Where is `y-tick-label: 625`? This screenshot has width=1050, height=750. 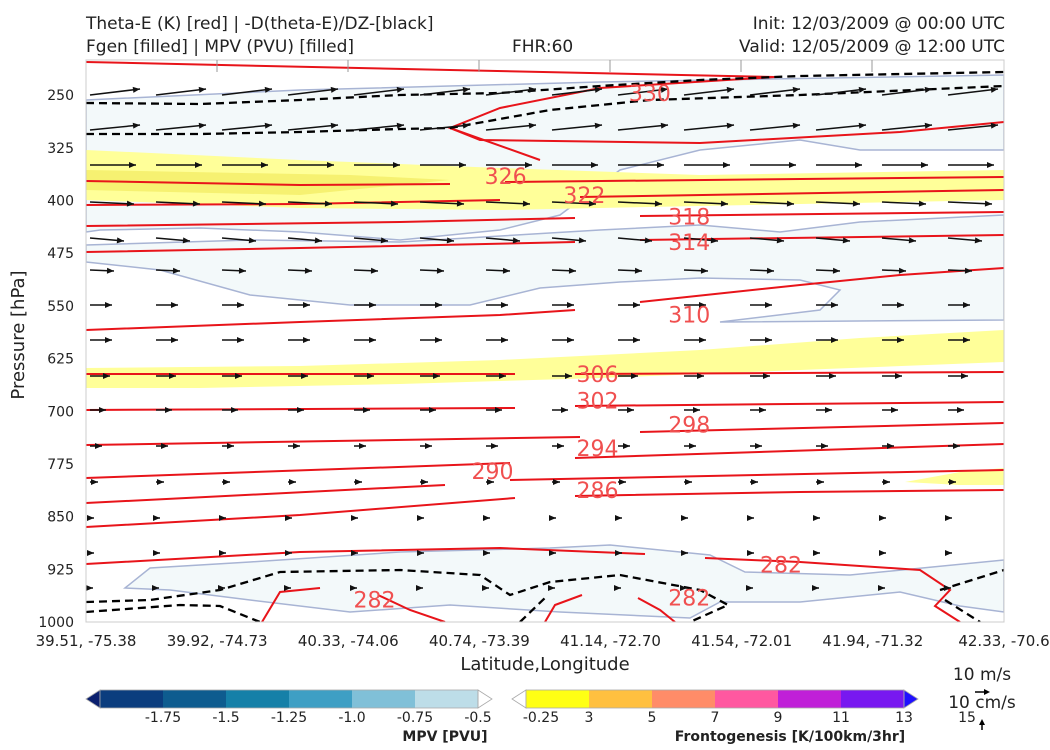 y-tick-label: 625 is located at coordinates (60, 360).